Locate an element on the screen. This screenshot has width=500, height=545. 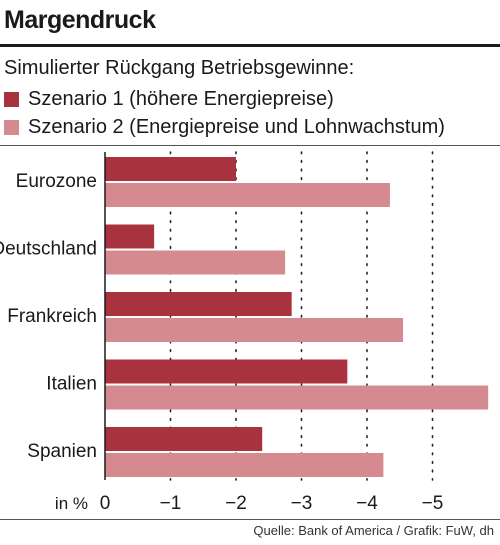
x-tick-label-2: −2 is located at coordinates (236, 503).